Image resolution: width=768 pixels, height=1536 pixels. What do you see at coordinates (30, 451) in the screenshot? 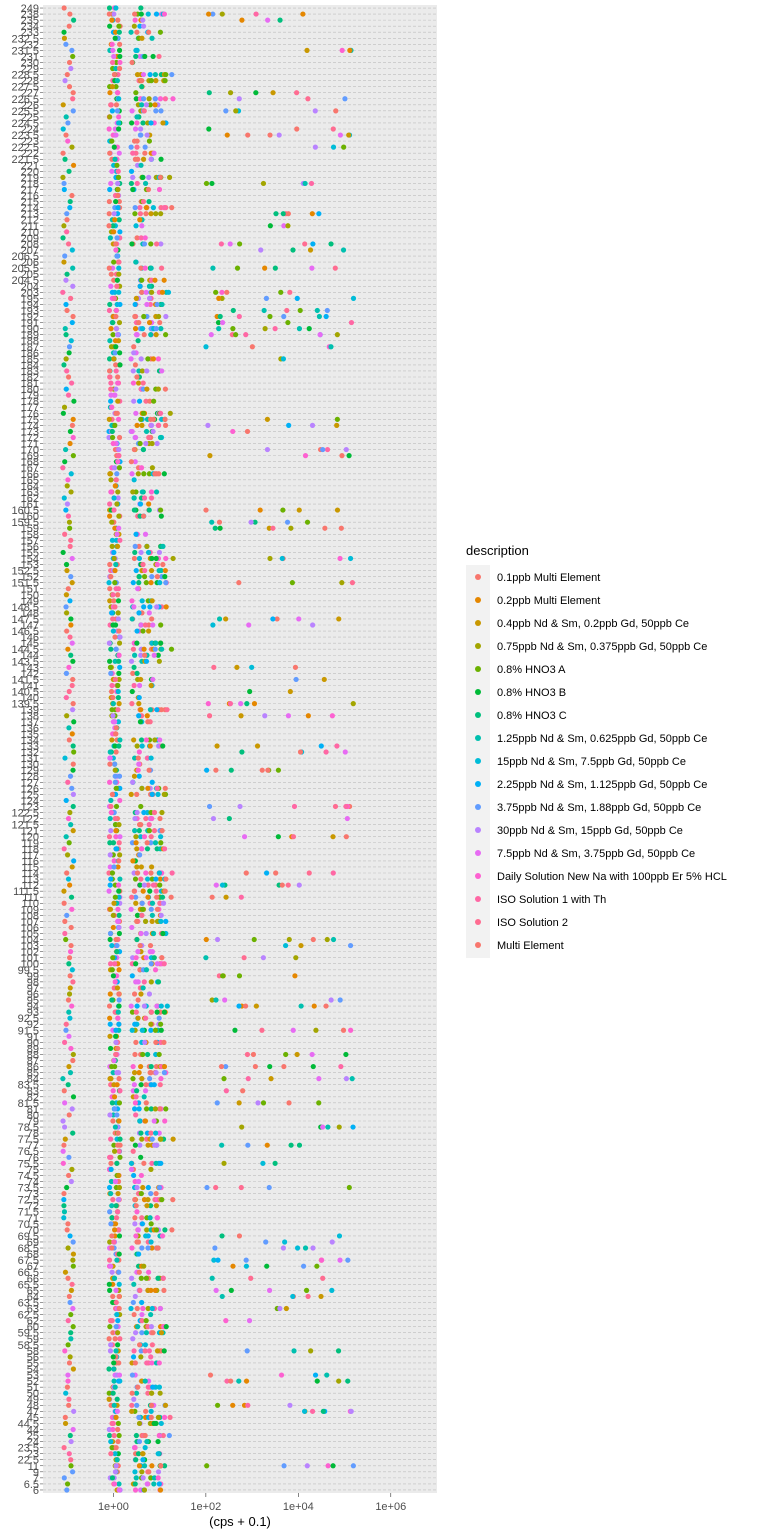
I see `y-tick-label: 170` at bounding box center [30, 451].